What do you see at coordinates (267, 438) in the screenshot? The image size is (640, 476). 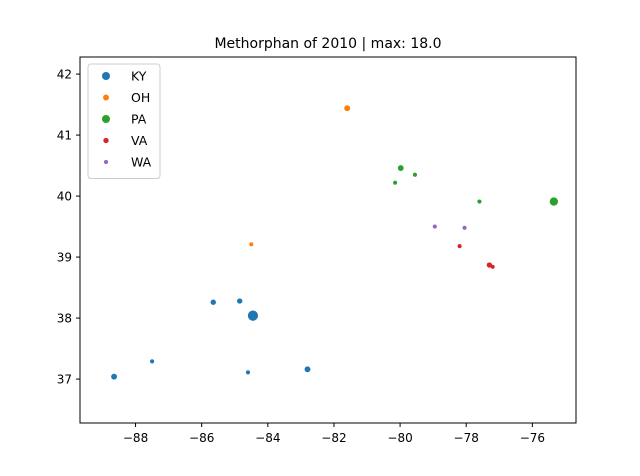 I see `x-tick-label: −84` at bounding box center [267, 438].